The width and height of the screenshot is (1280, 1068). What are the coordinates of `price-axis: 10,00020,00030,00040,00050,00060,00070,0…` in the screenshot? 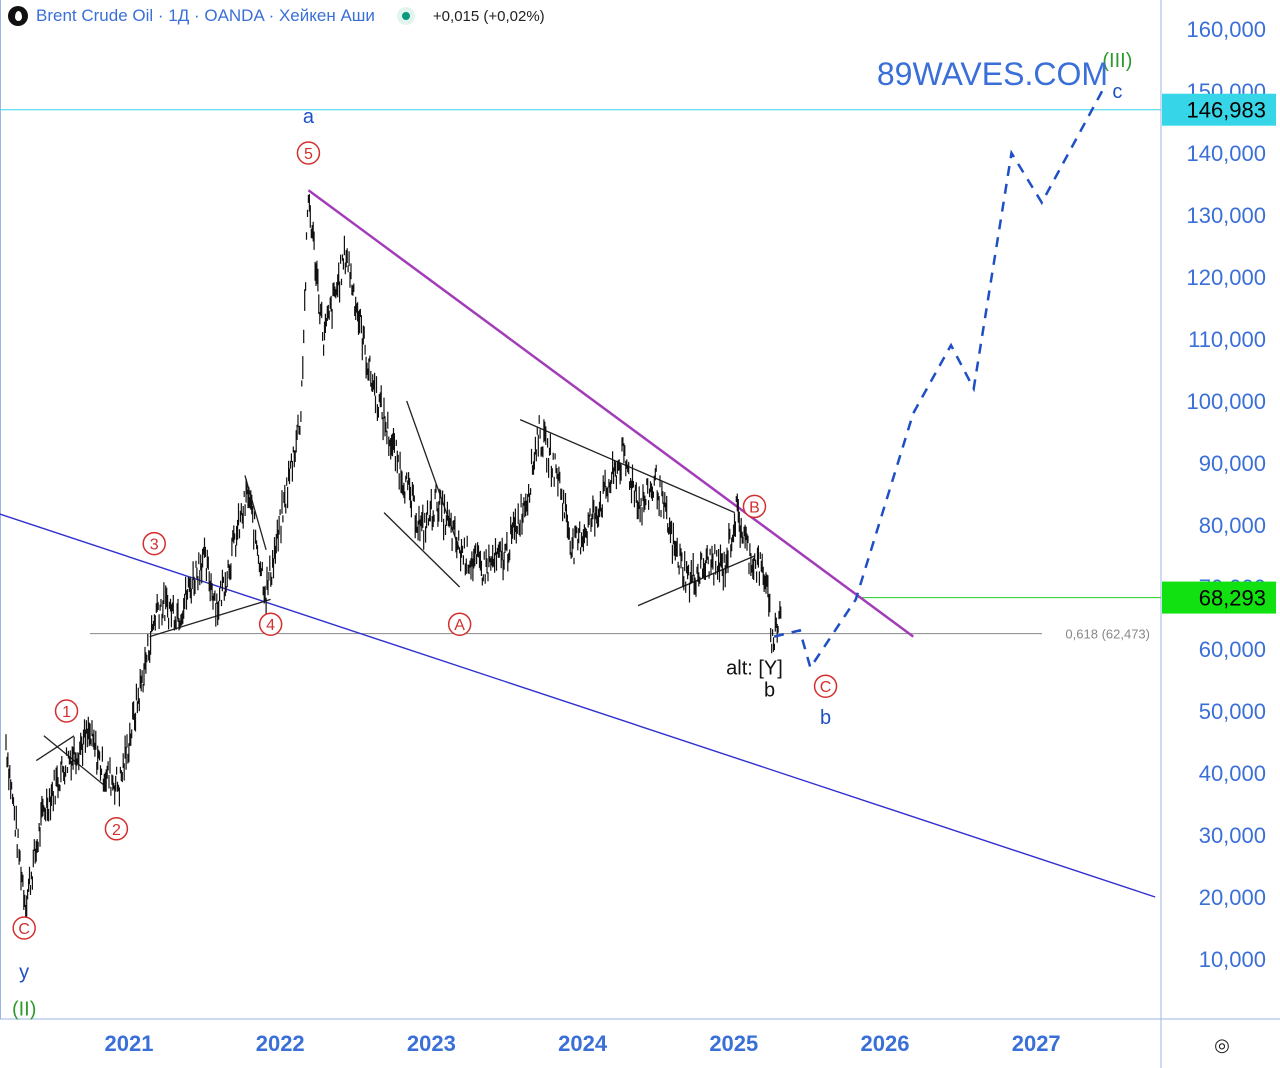 It's located at (1226, 494).